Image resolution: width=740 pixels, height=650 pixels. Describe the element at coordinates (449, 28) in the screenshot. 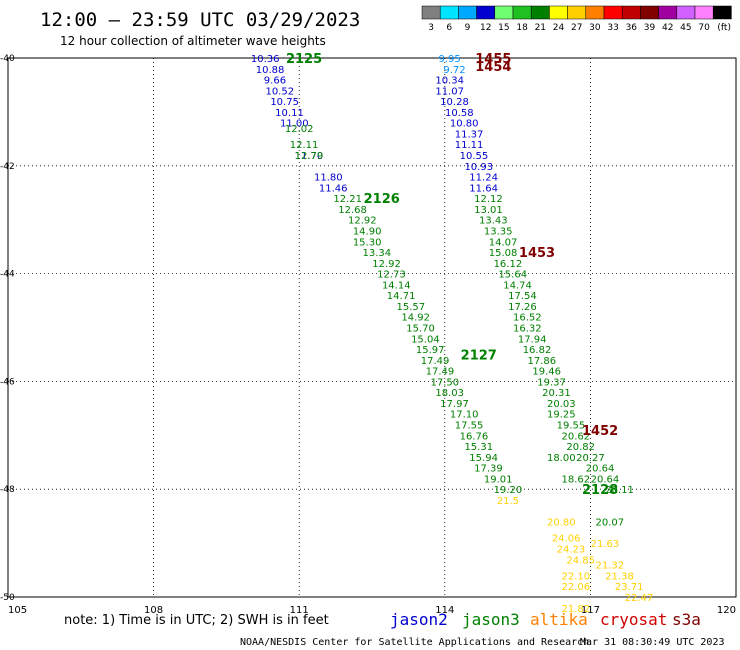

I see `legend-bin-label: 6` at that location.